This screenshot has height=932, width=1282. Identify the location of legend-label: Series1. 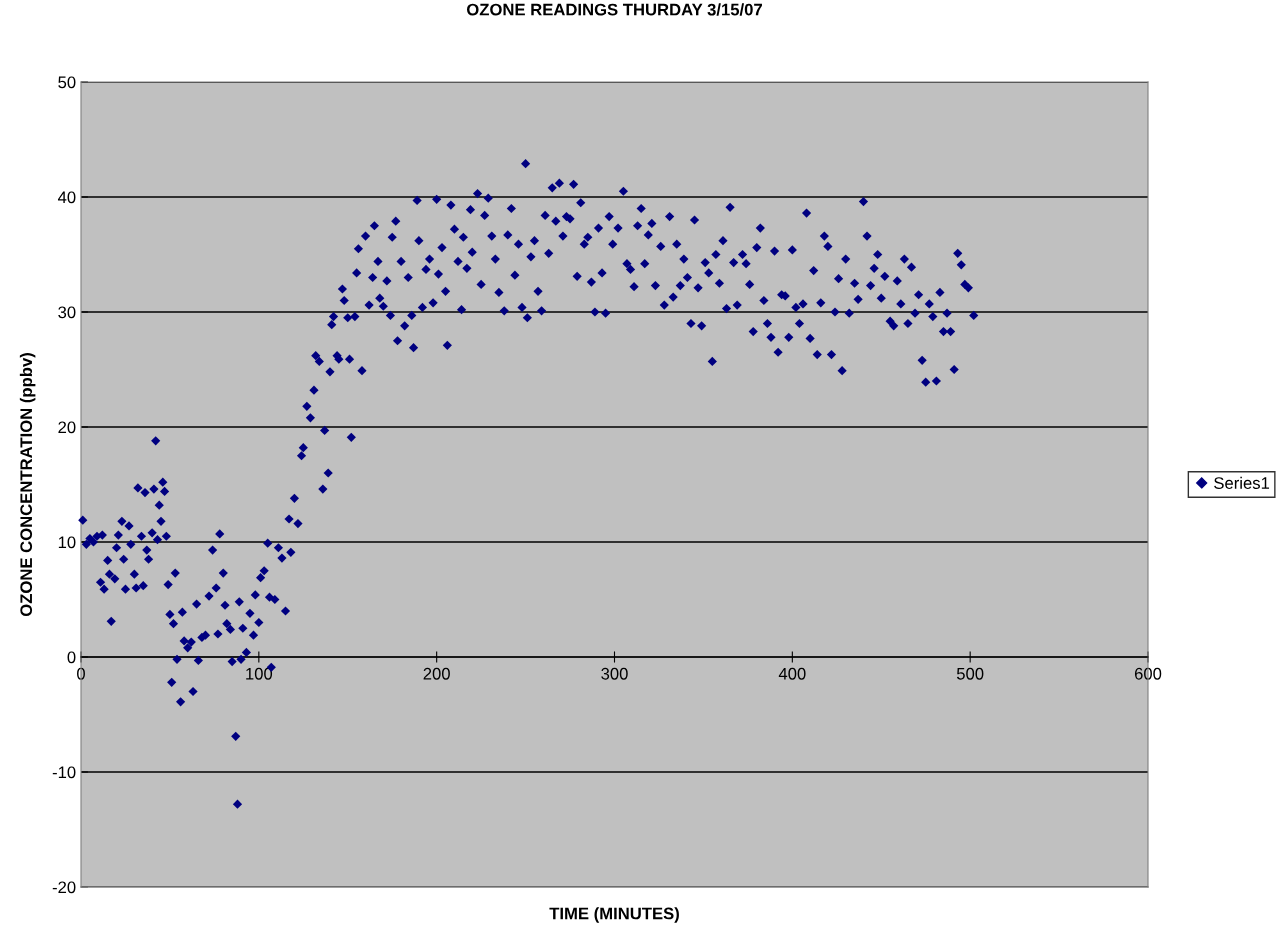
(1242, 482).